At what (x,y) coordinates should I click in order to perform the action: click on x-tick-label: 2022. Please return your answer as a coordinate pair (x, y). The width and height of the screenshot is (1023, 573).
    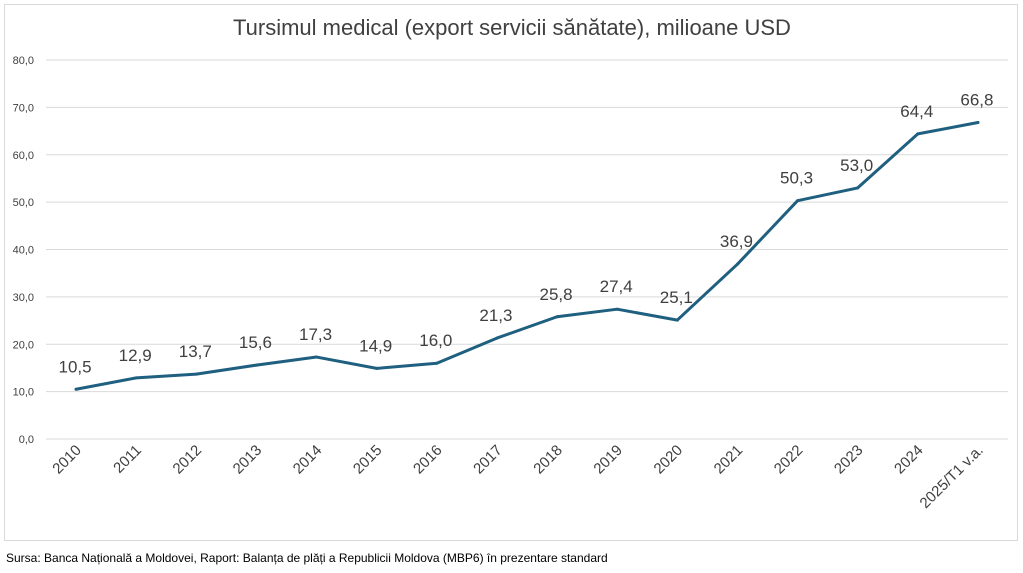
    Looking at the image, I should click on (789, 460).